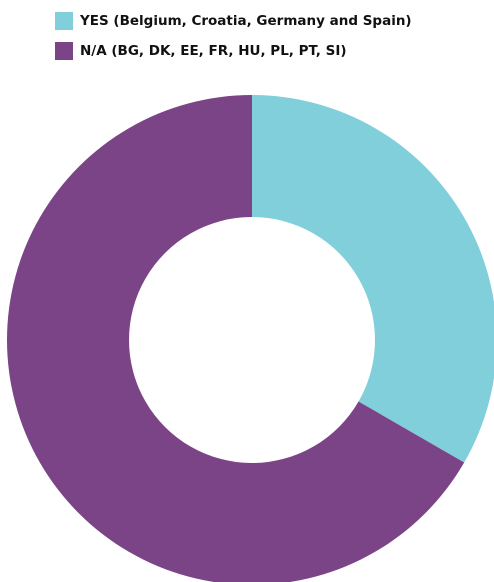 This screenshot has width=494, height=582. What do you see at coordinates (213, 51) in the screenshot?
I see `legend-label: N/A (BG, DK, EE, FR, HU, PL, PT, SI)` at bounding box center [213, 51].